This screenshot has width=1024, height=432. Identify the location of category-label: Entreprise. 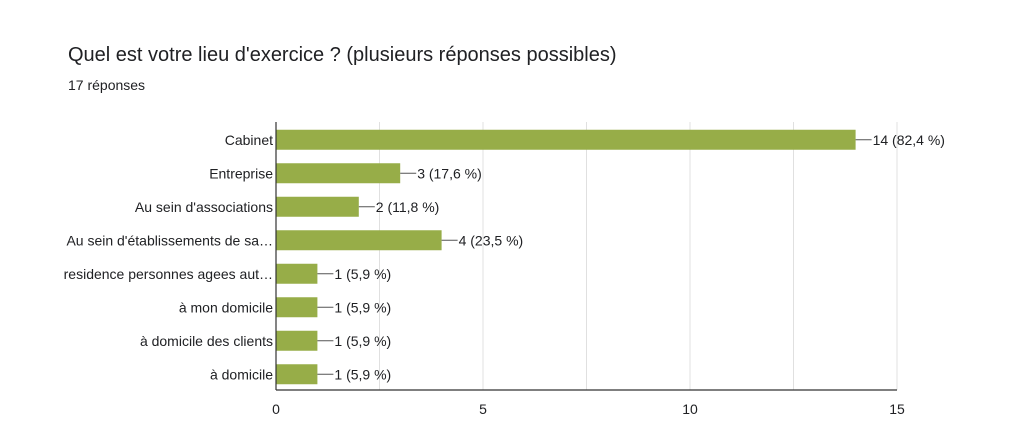
(241, 173).